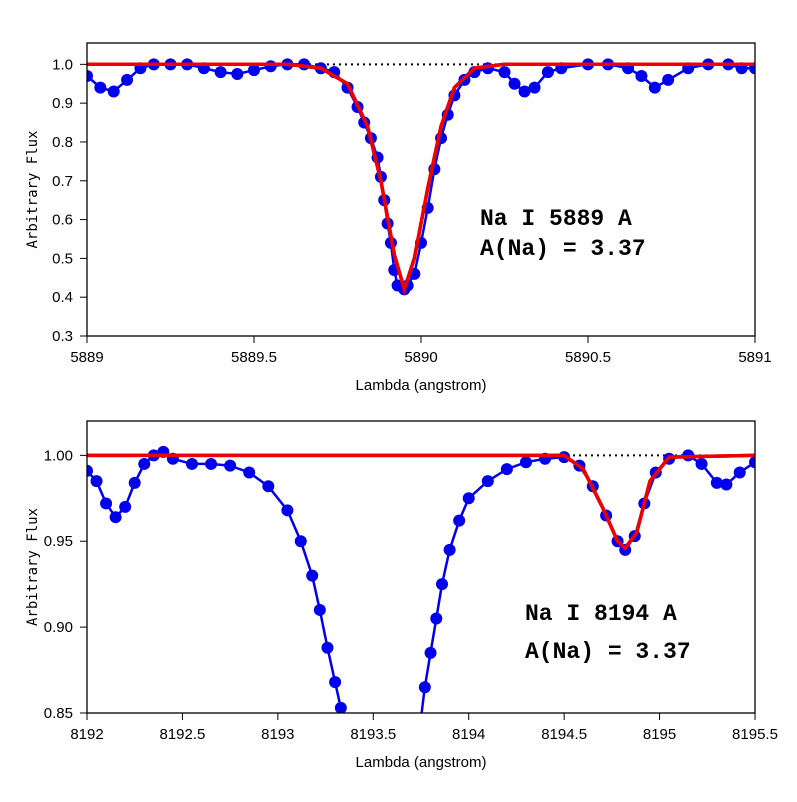 The height and width of the screenshot is (802, 797). Describe the element at coordinates (58, 627) in the screenshot. I see `y-tick-label: 0.90` at that location.